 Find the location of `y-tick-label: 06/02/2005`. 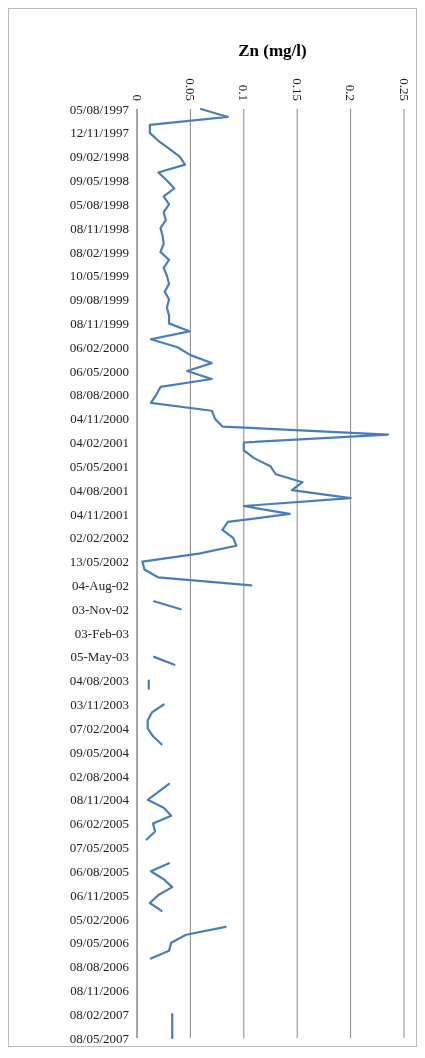

y-tick-label: 06/02/2005 is located at coordinates (99, 824).